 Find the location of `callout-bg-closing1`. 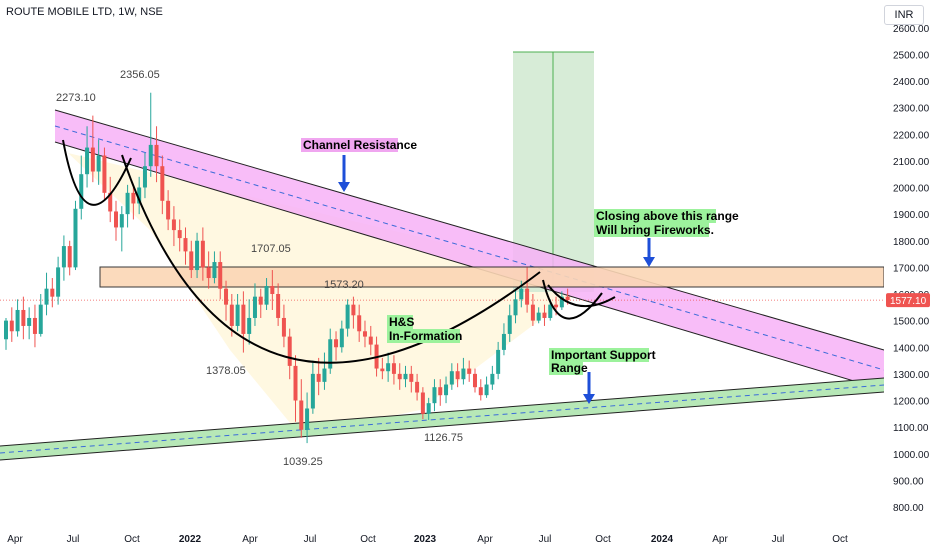

callout-bg-closing1 is located at coordinates (655, 216).